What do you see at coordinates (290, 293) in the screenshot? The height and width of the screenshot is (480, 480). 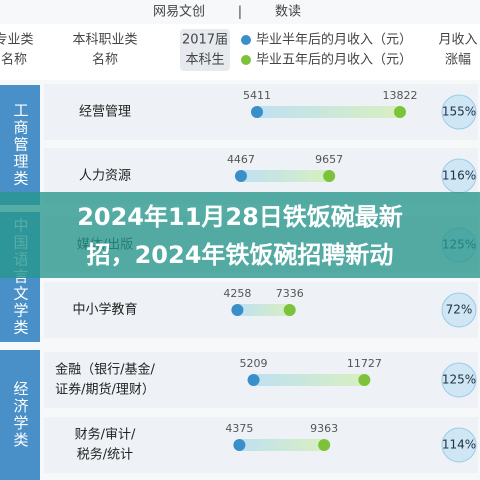 I see `five-year-value: 7336` at bounding box center [290, 293].